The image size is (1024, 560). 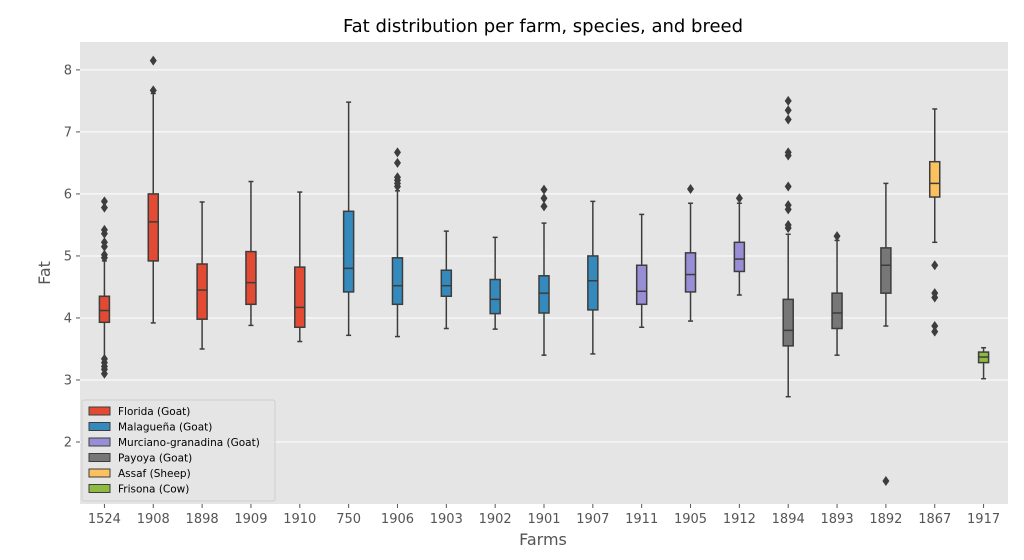 What do you see at coordinates (300, 267) in the screenshot?
I see `box-1910` at bounding box center [300, 267].